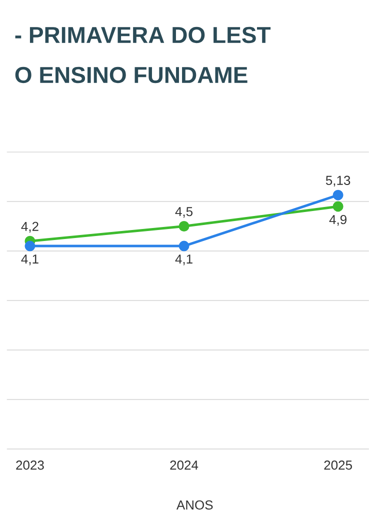 The image size is (369, 527). I want to click on chart-title: - PRIMAVERA DO LEST, so click(142, 35).